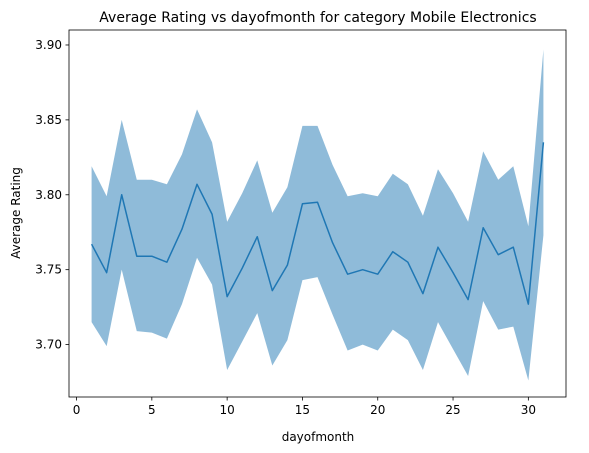  What do you see at coordinates (77, 410) in the screenshot?
I see `x-tick-label: 0` at bounding box center [77, 410].